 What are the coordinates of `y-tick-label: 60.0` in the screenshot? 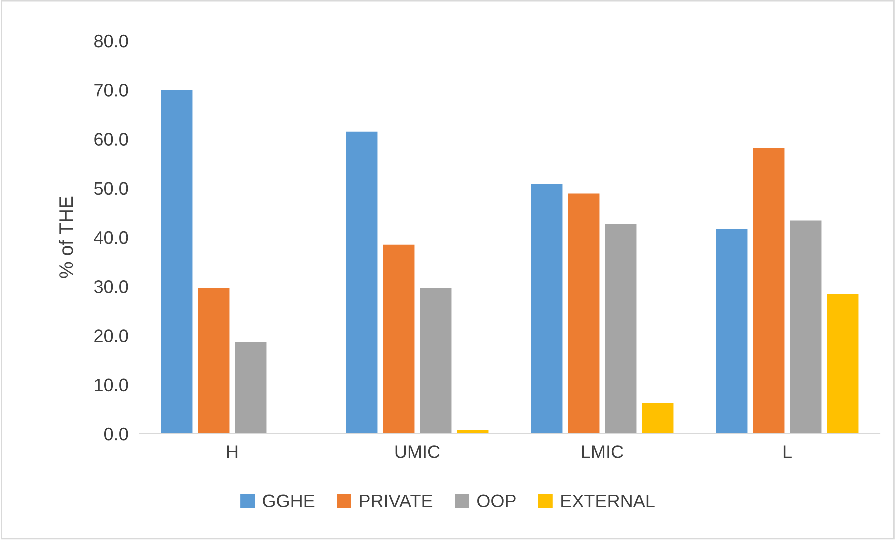 It's located at (111, 139).